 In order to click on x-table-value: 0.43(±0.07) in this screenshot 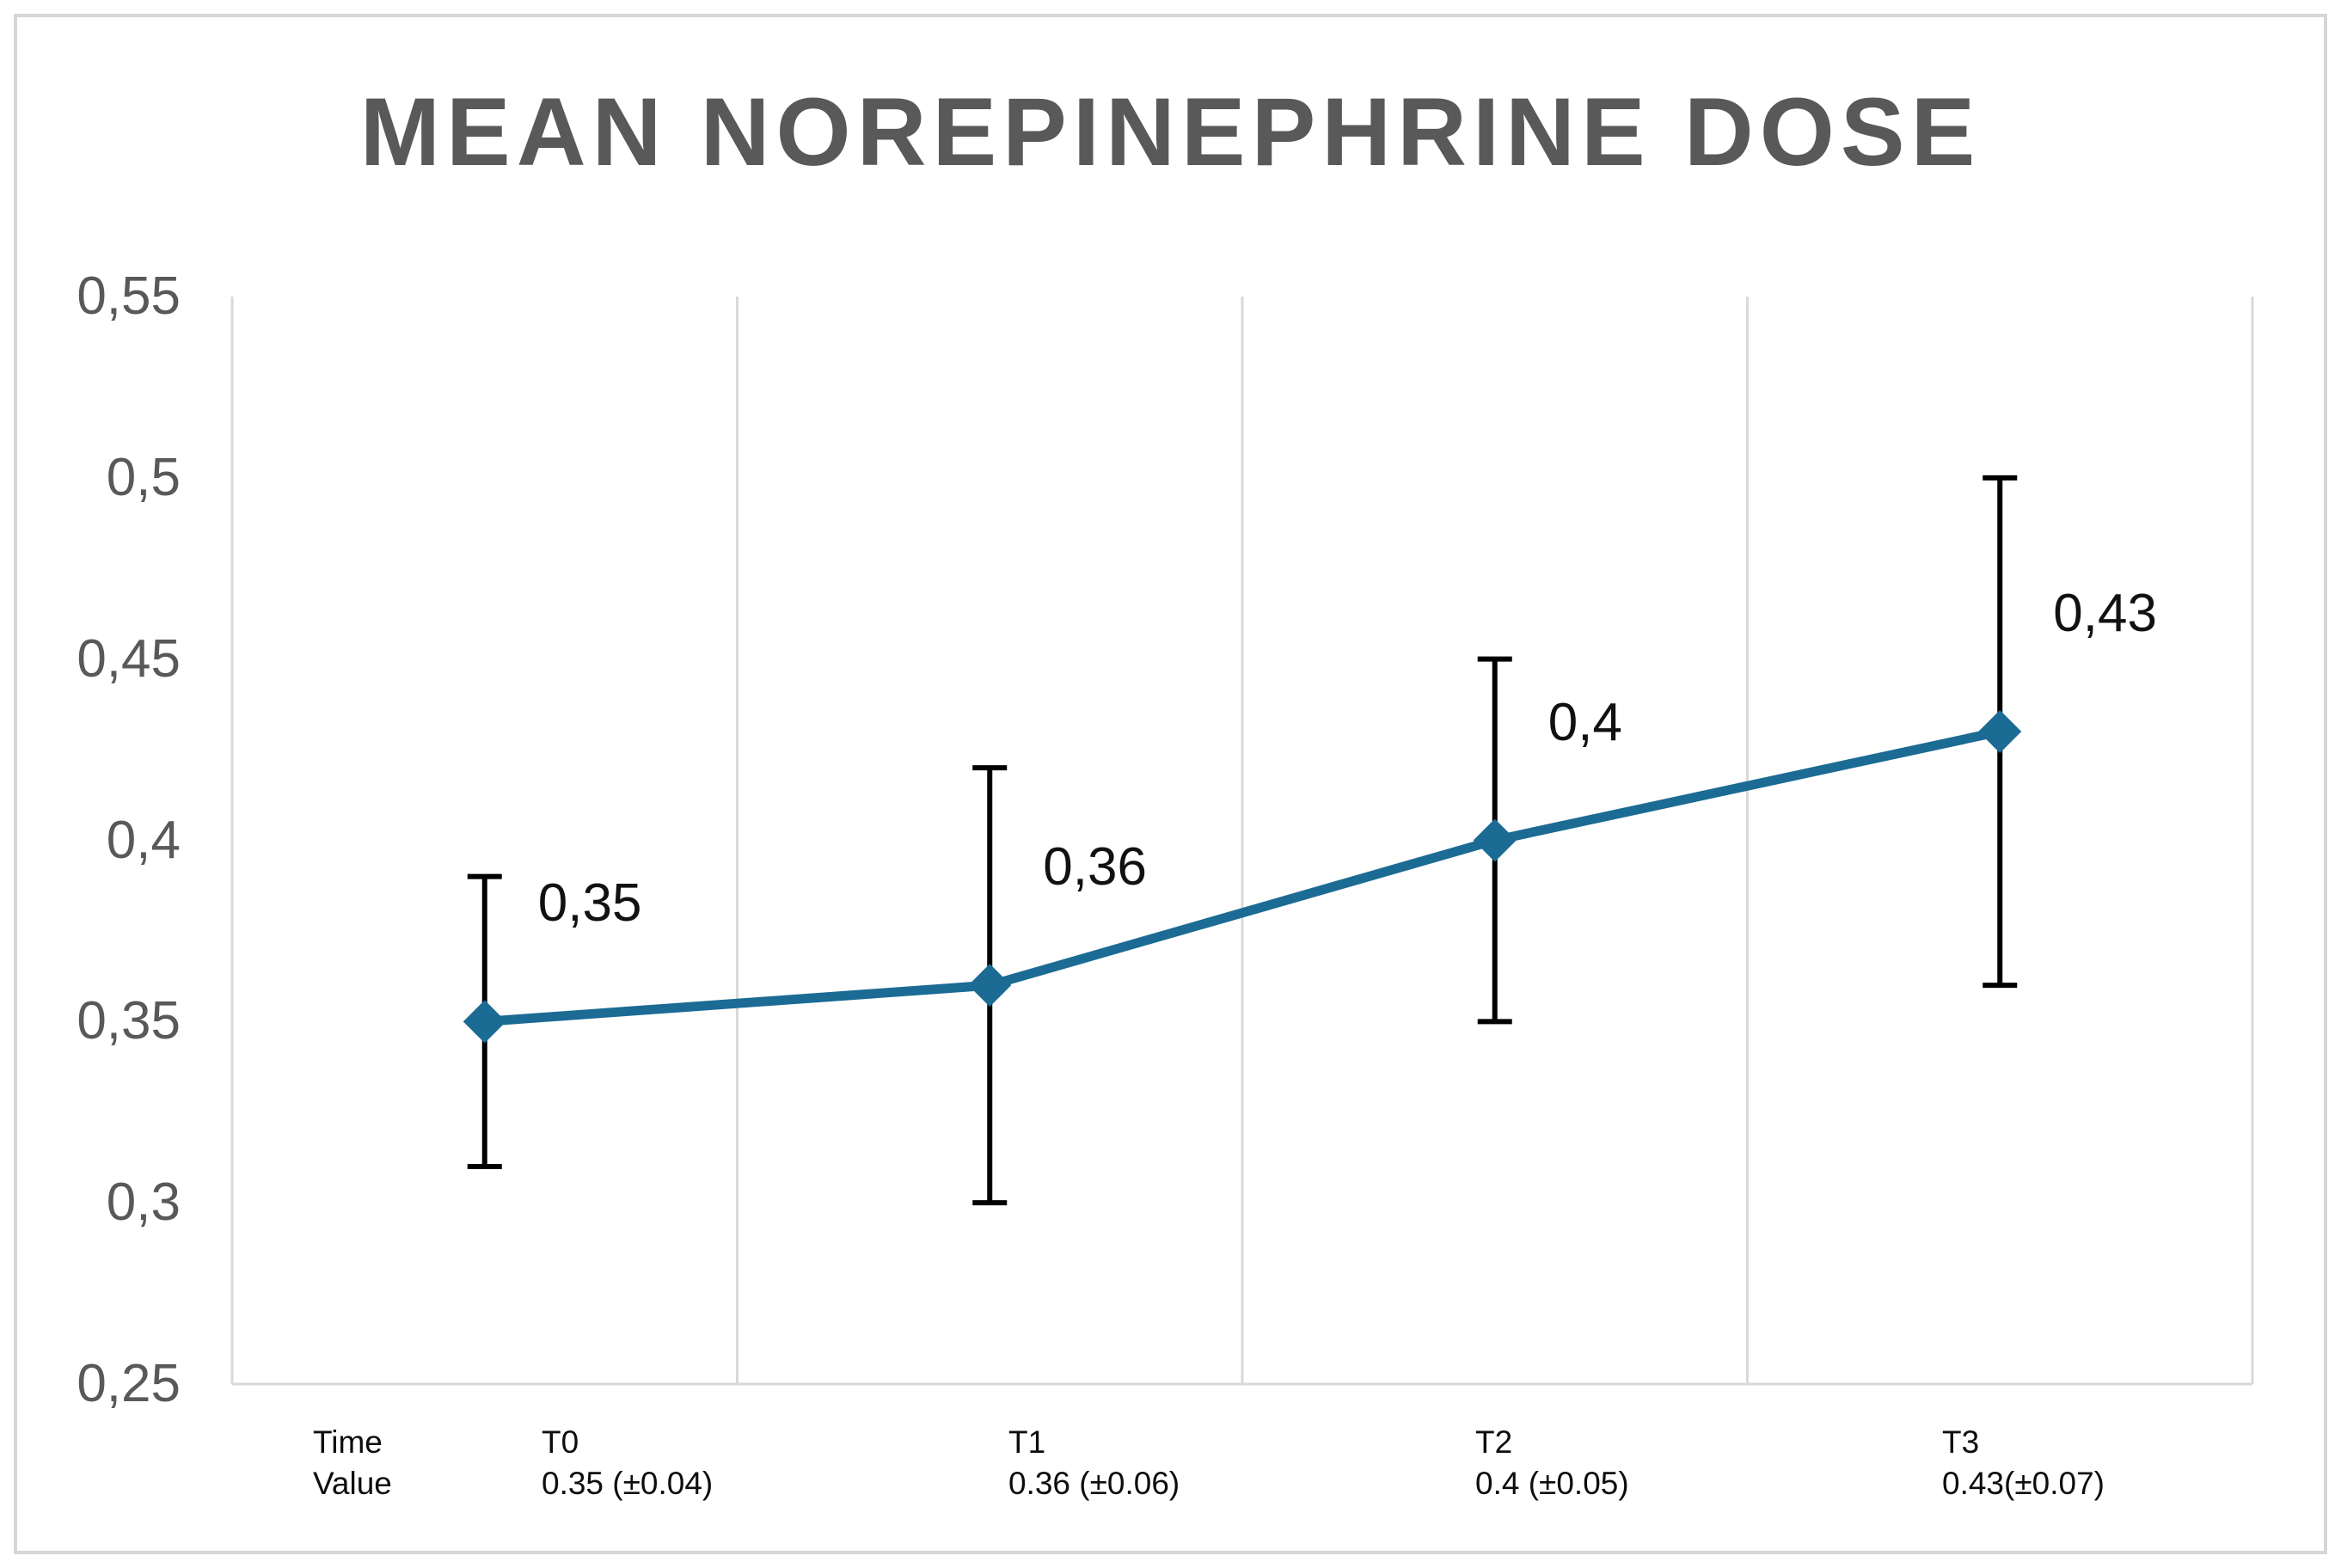, I will do `click(2023, 1483)`.